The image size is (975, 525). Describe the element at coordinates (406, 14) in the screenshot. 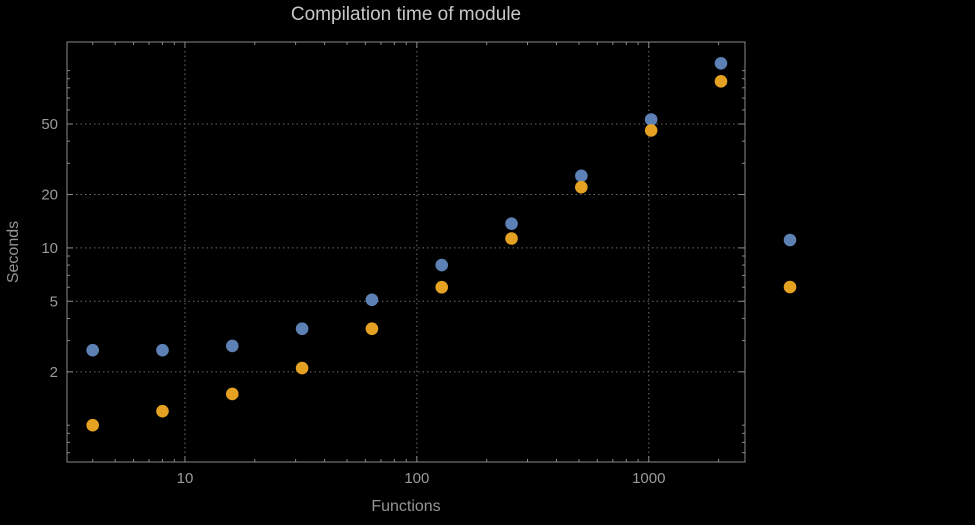

I see `chart-title: Compilation time of module` at that location.